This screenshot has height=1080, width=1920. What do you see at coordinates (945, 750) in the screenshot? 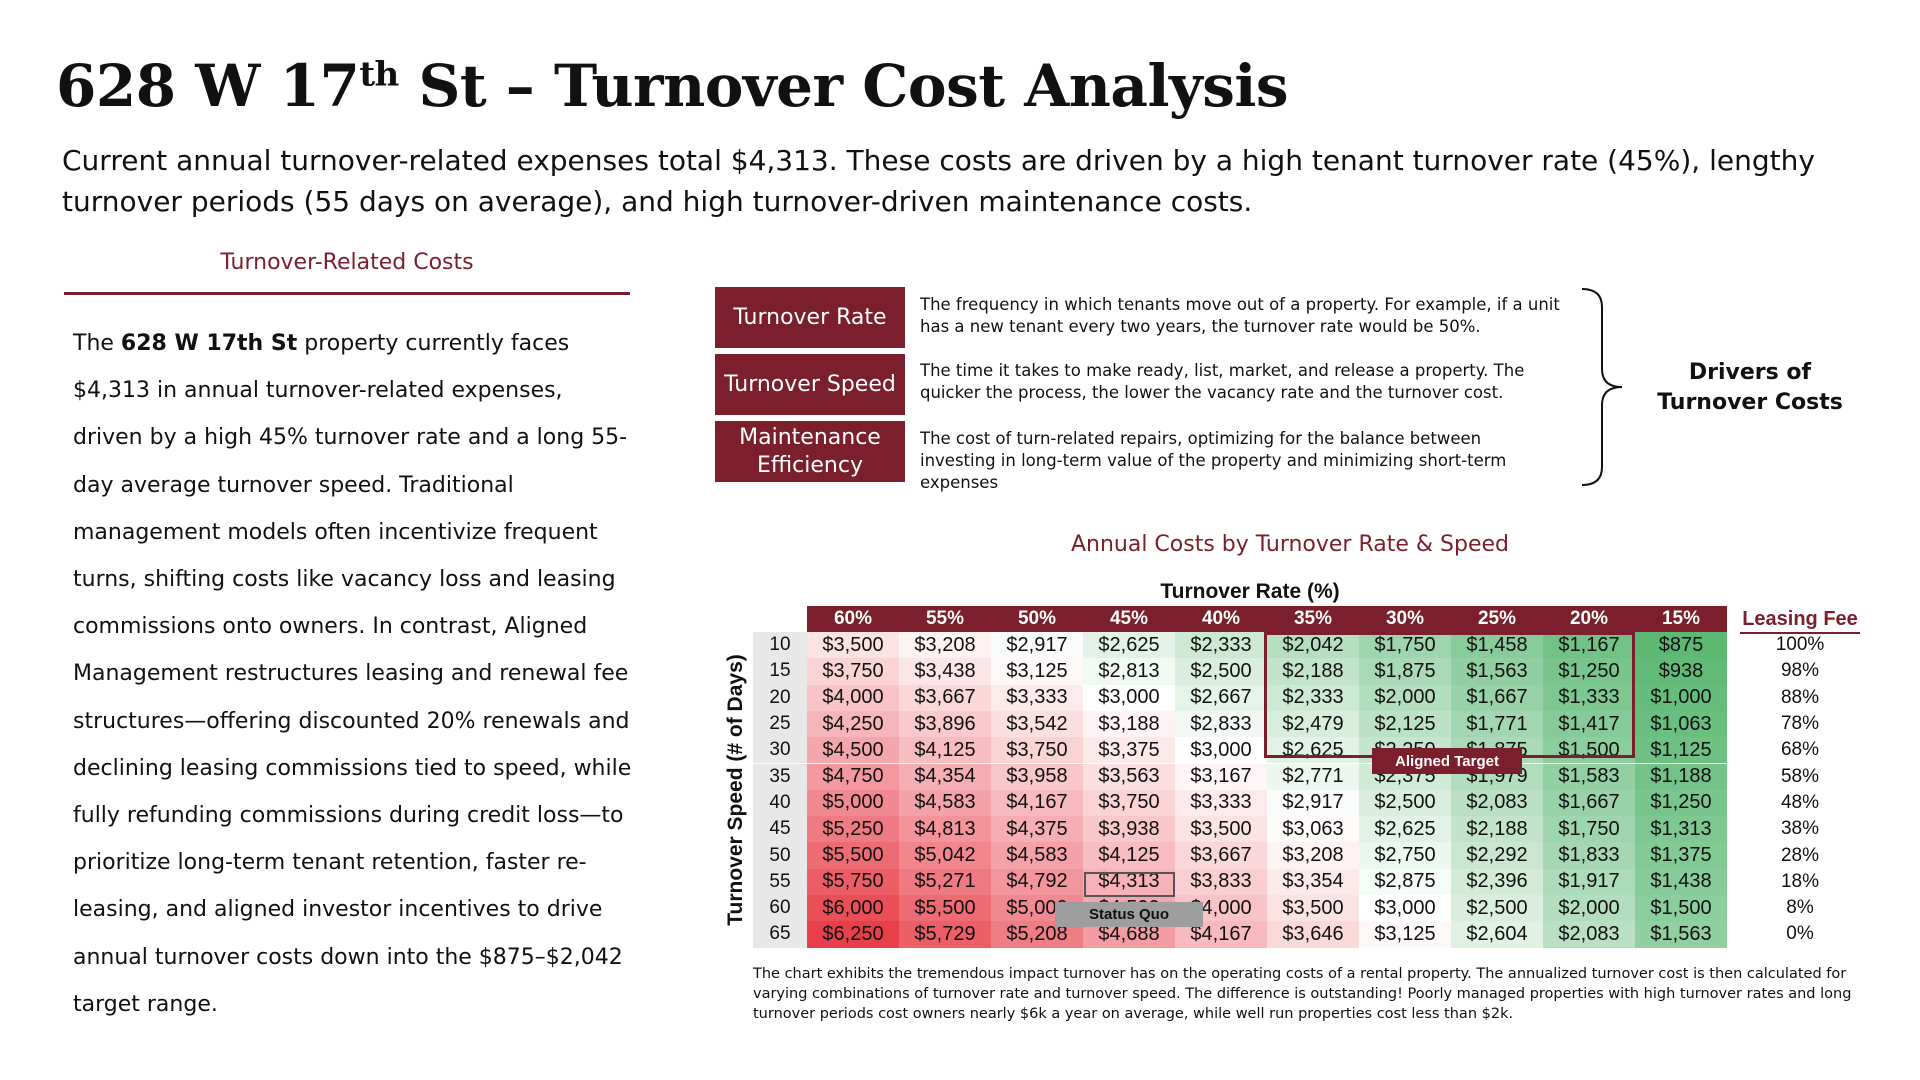
I see `heatmap-cell: $4,125` at bounding box center [945, 750].